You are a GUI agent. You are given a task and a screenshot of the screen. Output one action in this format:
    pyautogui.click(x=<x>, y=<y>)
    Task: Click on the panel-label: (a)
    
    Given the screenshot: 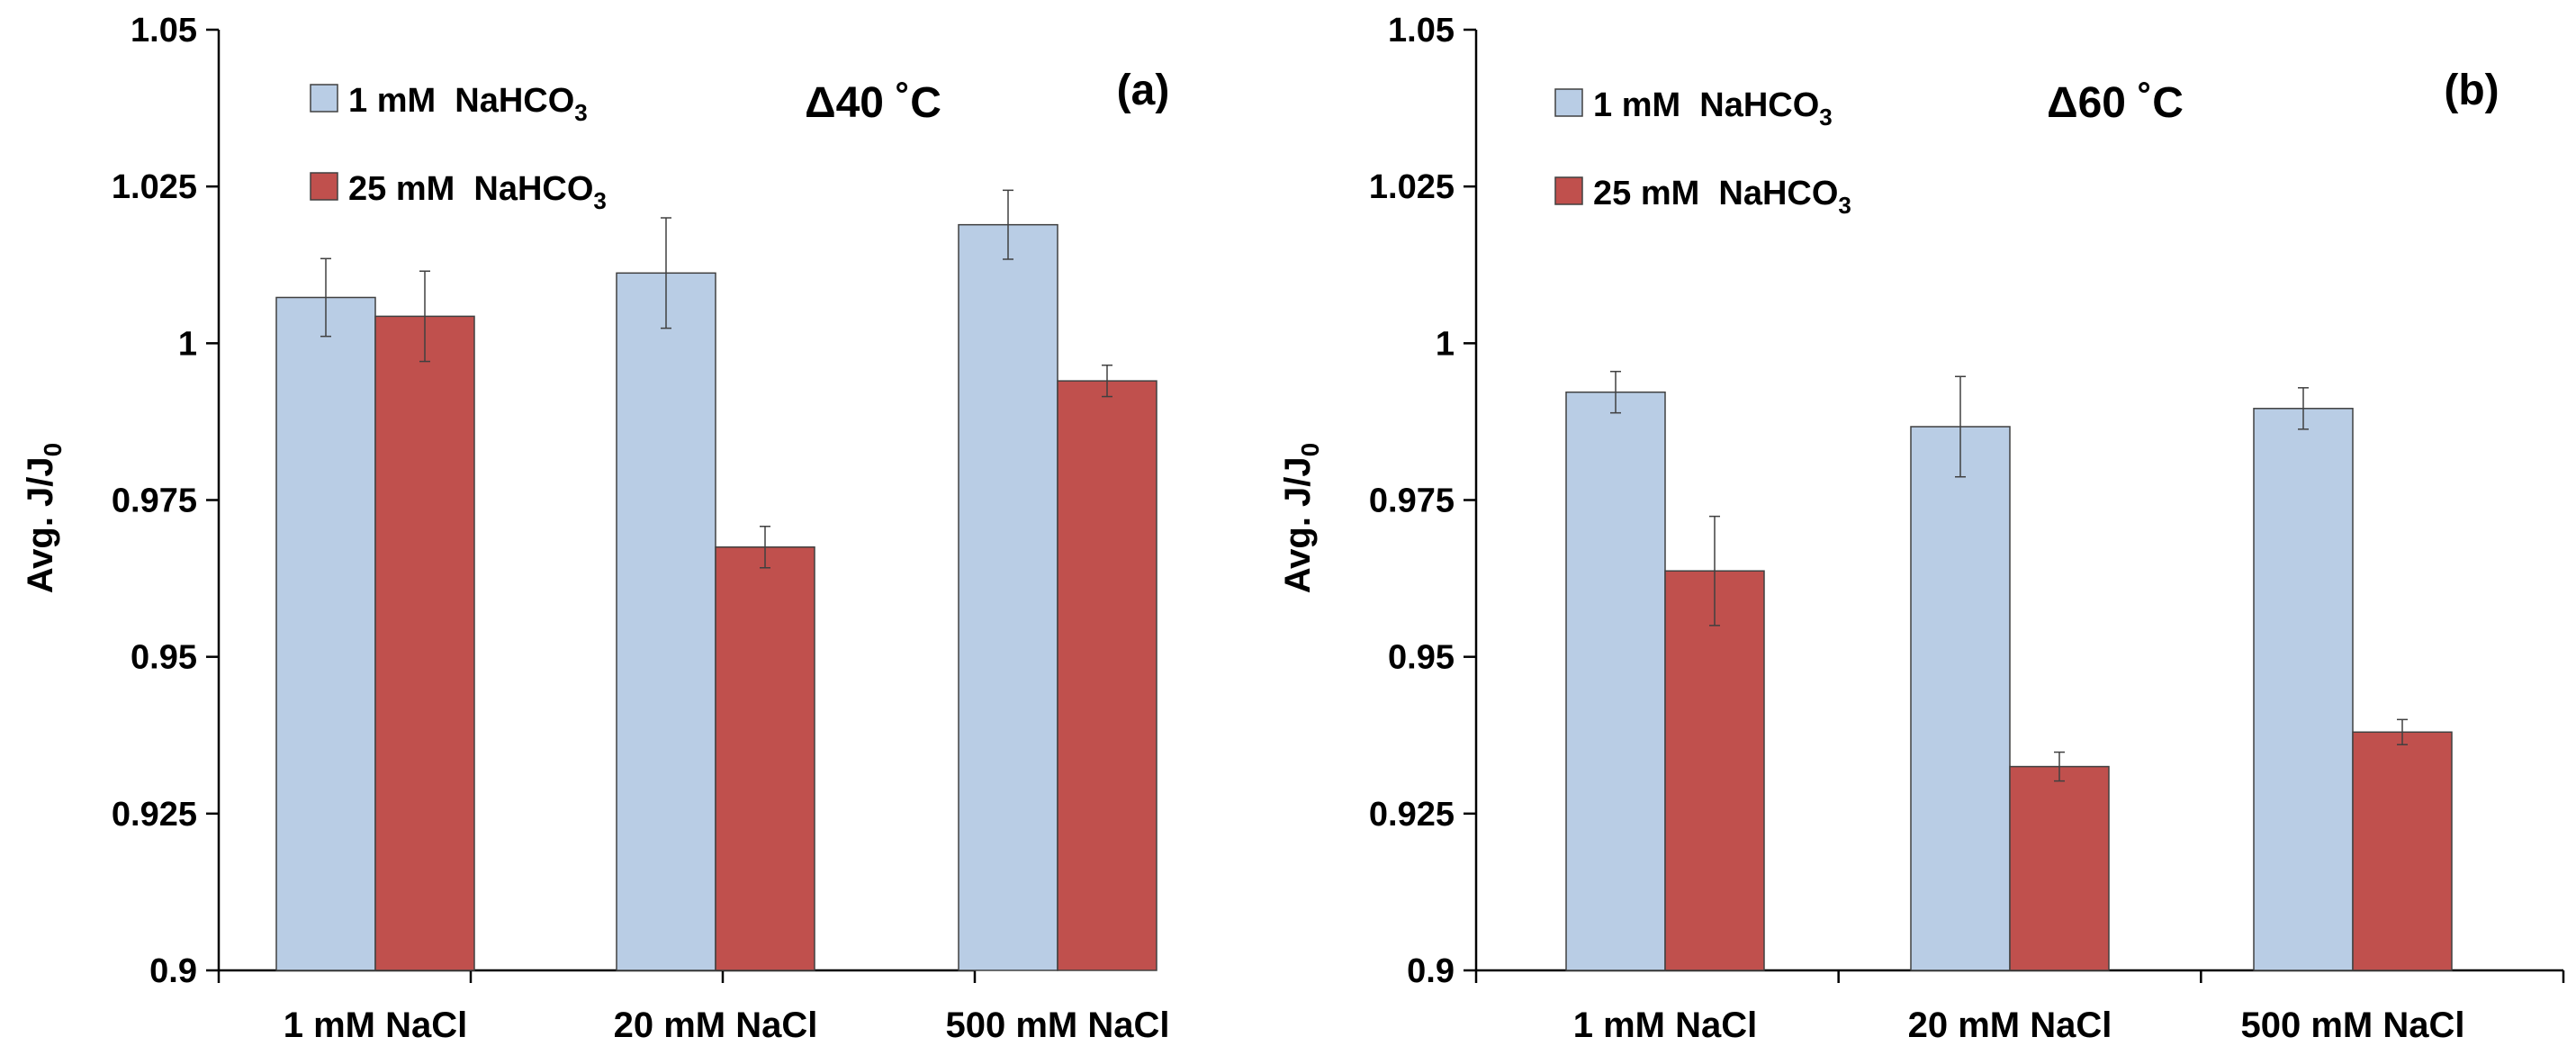 What is the action you would take?
    pyautogui.click(x=1143, y=90)
    